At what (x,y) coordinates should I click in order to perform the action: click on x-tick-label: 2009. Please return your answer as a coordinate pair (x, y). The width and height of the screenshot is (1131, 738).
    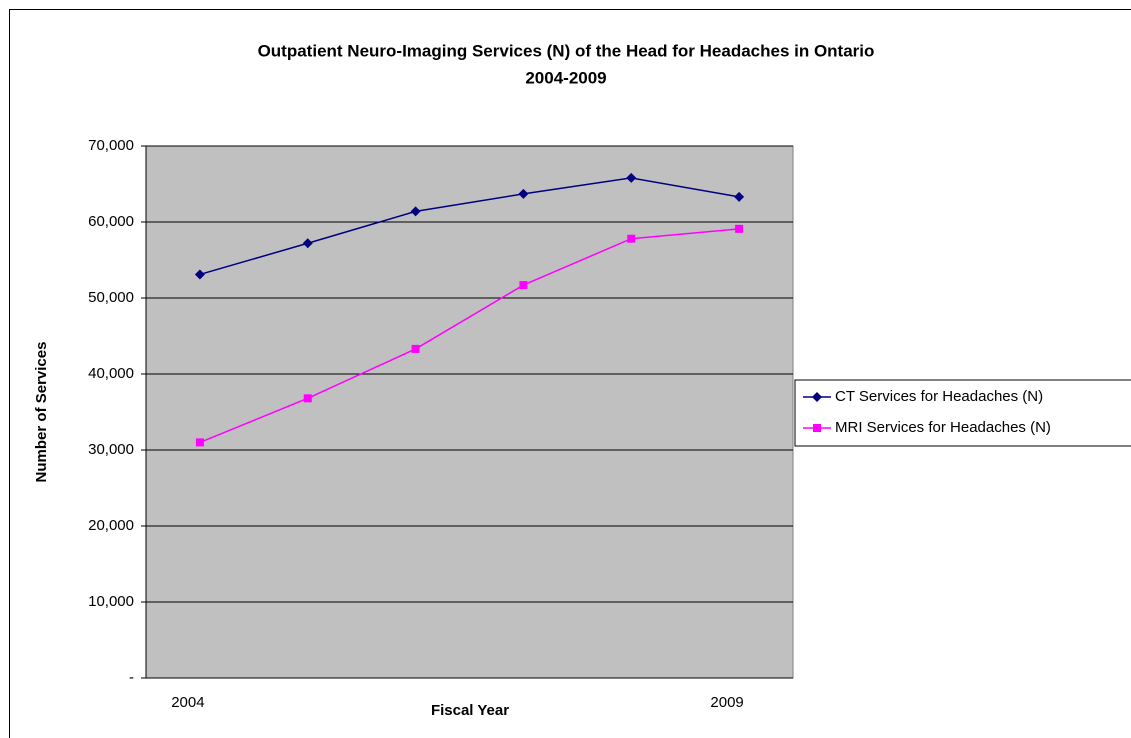
    Looking at the image, I should click on (726, 702).